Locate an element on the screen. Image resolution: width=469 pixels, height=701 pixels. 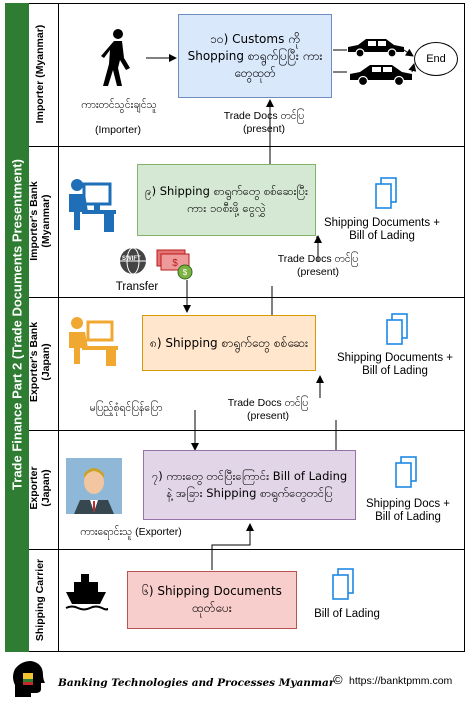
importer-caption-en: (Importer) is located at coordinates (118, 130).